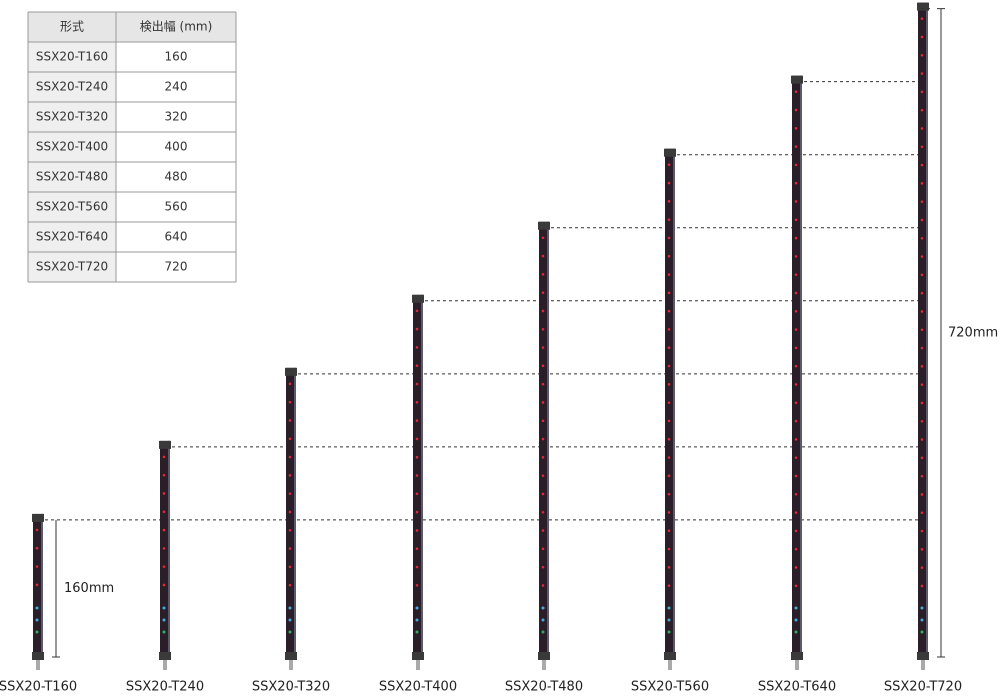 This screenshot has width=1000, height=700. I want to click on width-cell: 160, so click(176, 57).